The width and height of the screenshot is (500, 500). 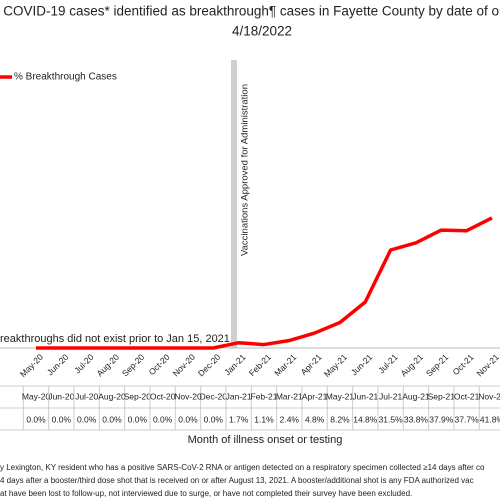 I want to click on x-tick-label: Sep-21, so click(x=437, y=365).